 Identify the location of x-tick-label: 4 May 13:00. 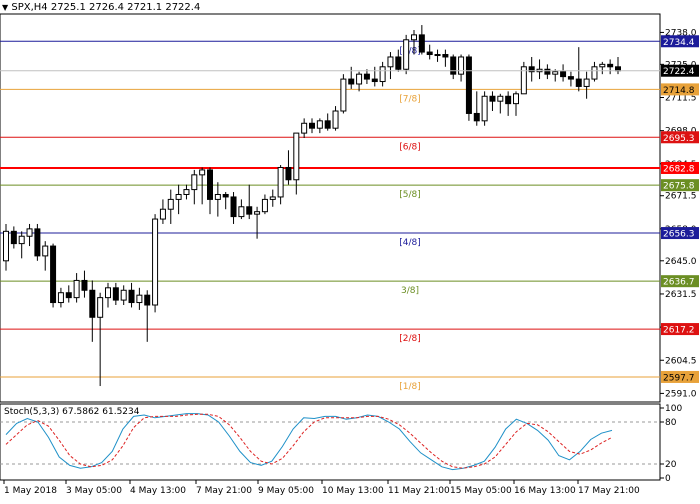
(158, 491).